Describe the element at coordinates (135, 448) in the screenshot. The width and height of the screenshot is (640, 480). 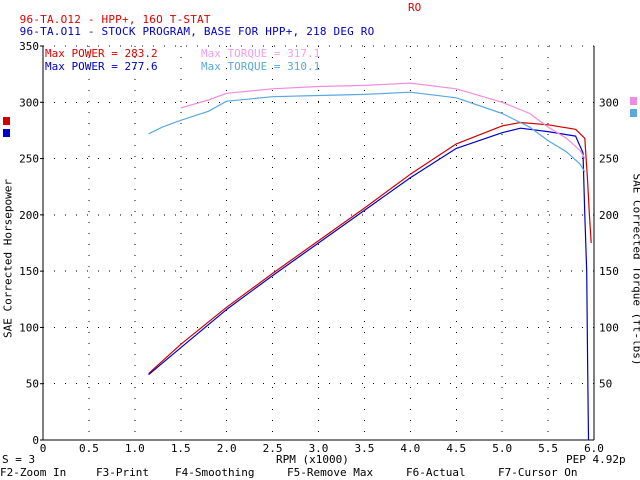
I see `x-tick-label: 1.0` at that location.